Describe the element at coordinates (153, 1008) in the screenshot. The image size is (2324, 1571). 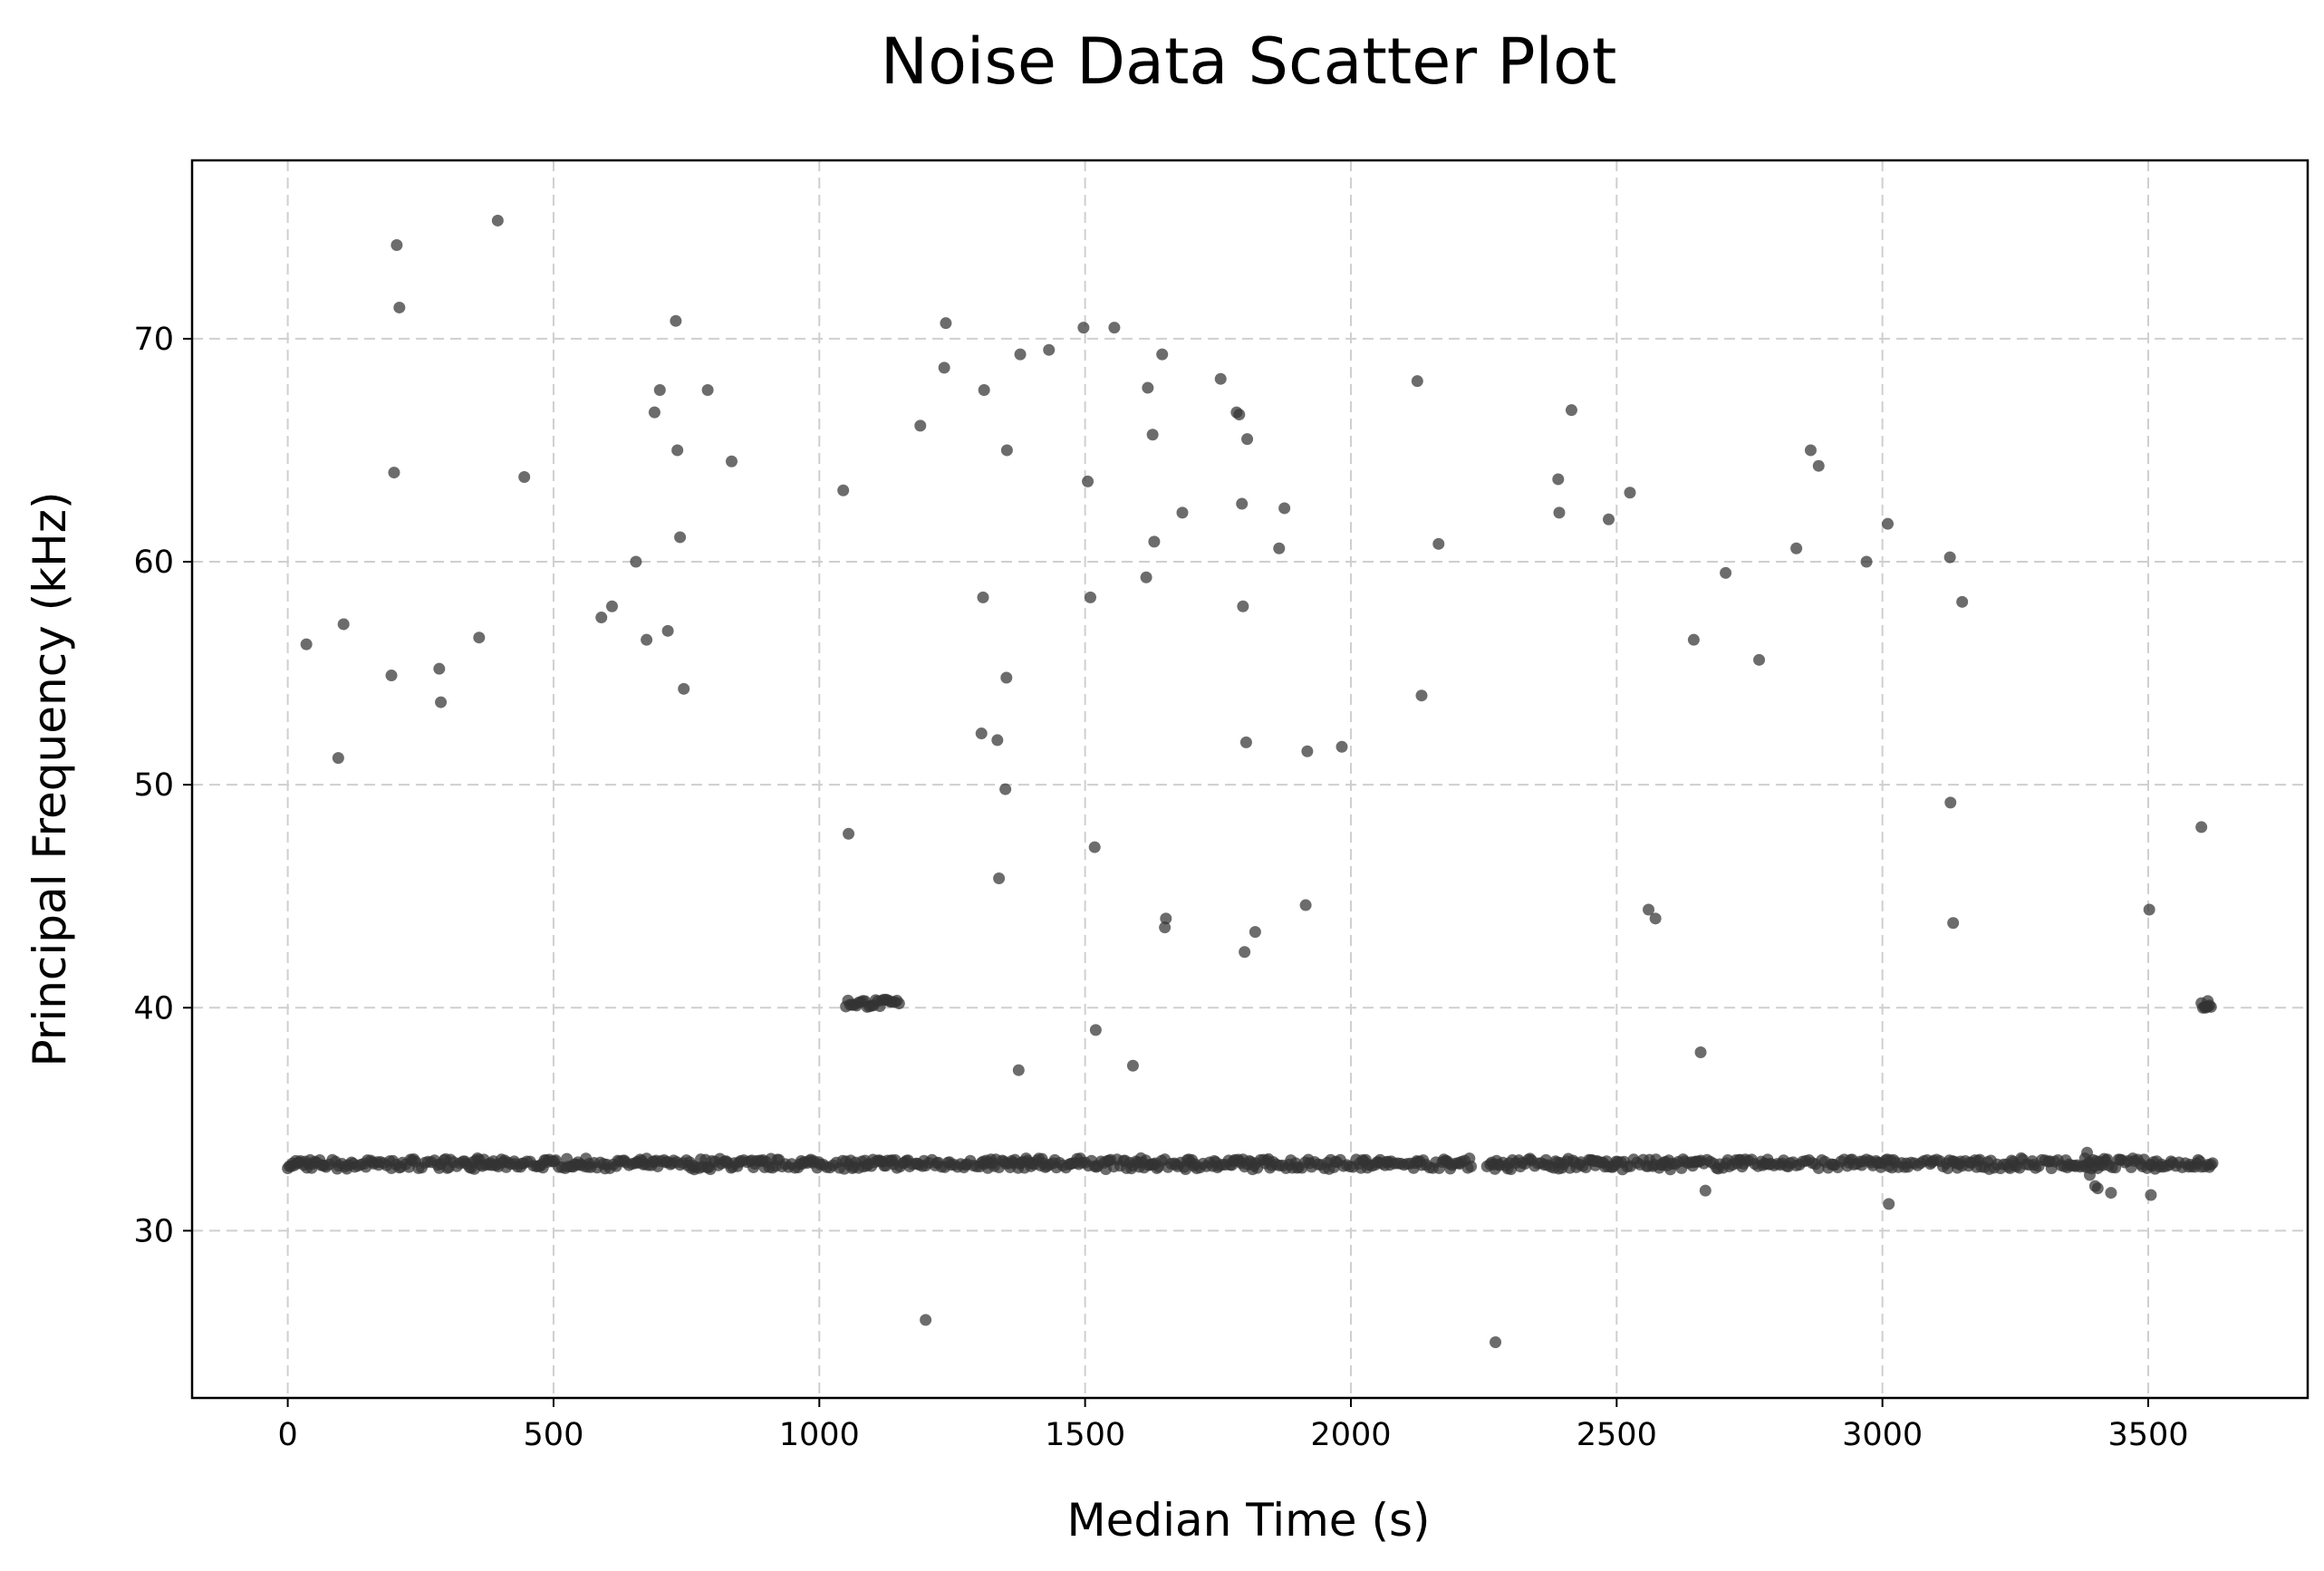
I see `y-tick-label: 40` at that location.